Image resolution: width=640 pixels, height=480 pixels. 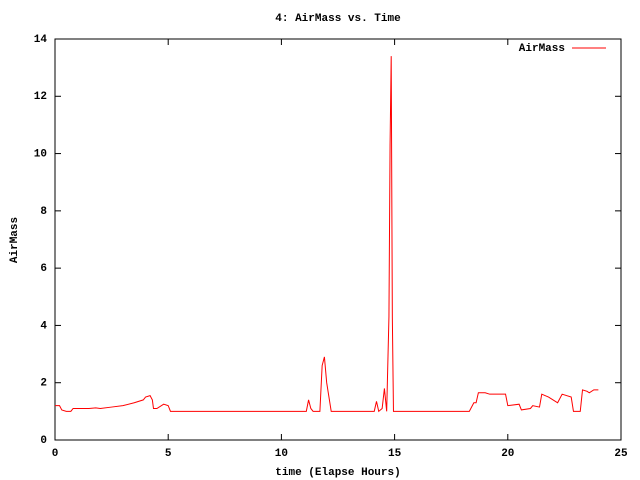 I want to click on y-tick-label: 0, so click(x=43, y=441).